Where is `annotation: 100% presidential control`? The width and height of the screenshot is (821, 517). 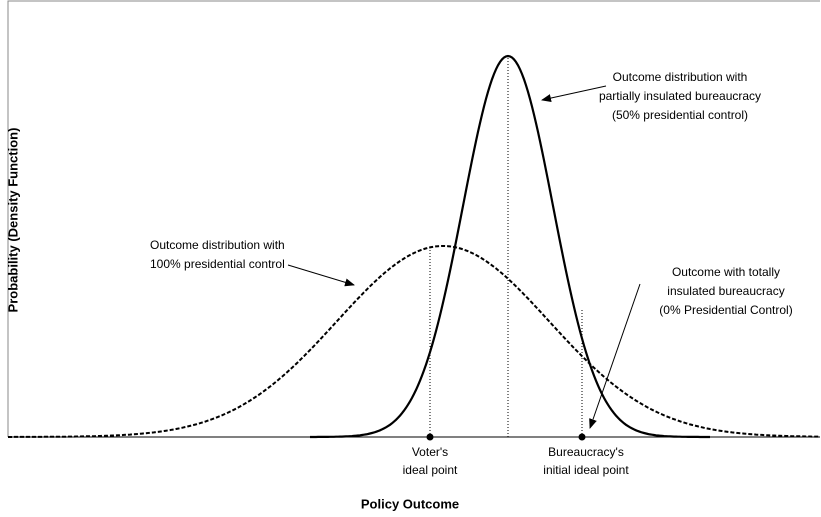
annotation: 100% presidential control is located at coordinates (217, 264).